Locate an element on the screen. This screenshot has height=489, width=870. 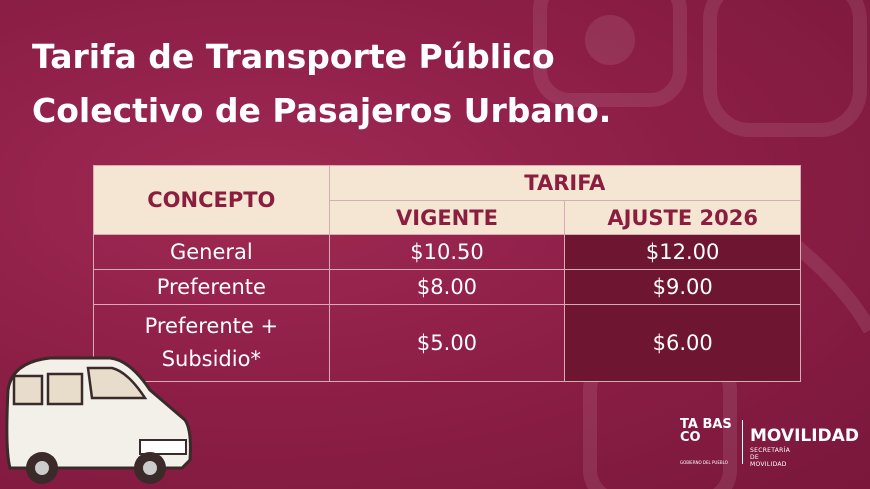
logo-separator is located at coordinates (742, 442).